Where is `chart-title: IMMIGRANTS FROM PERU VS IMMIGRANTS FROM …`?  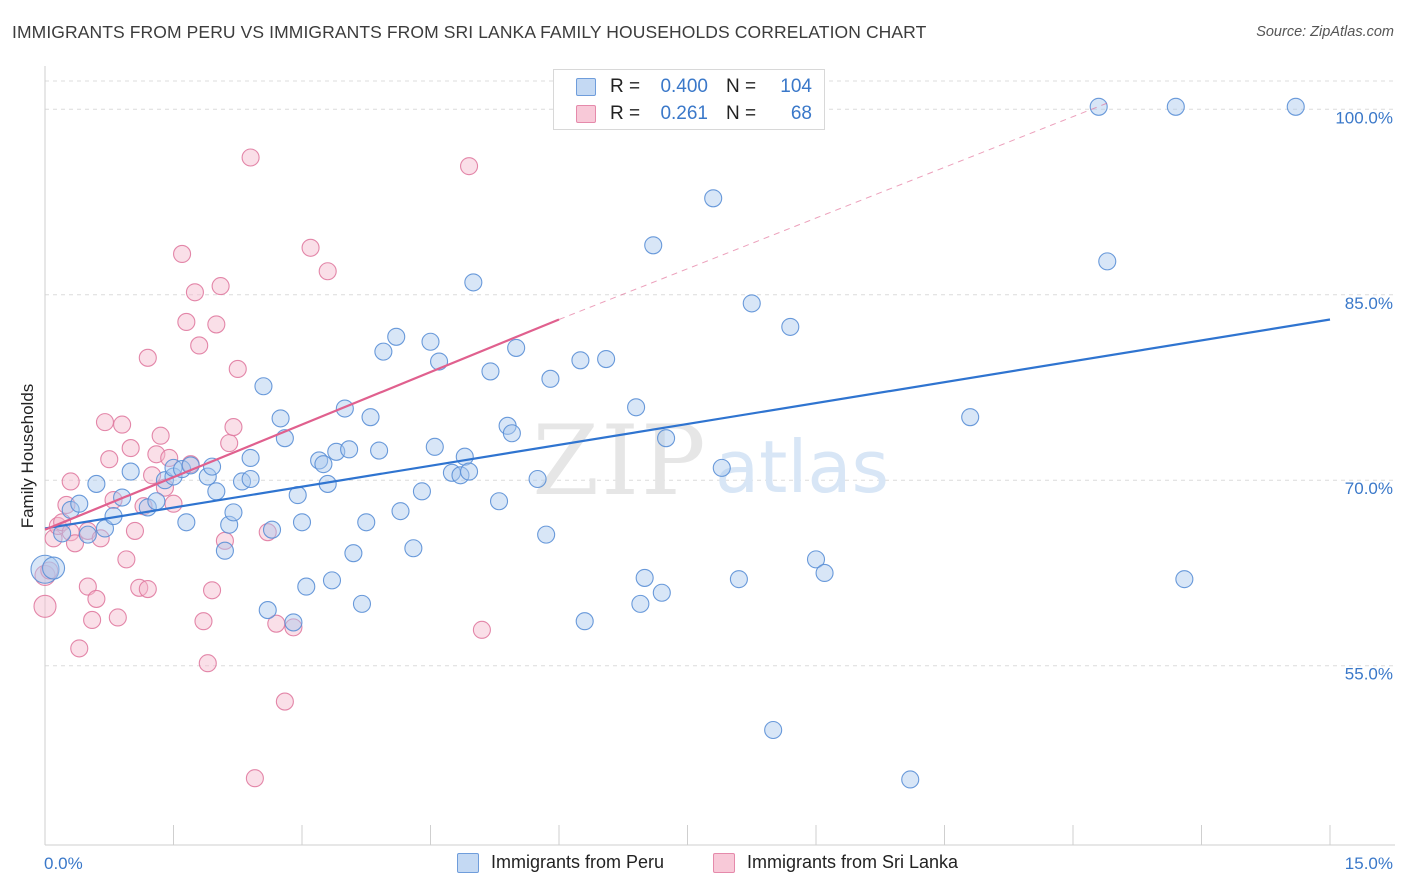 chart-title: IMMIGRANTS FROM PERU VS IMMIGRANTS FROM … is located at coordinates (469, 32).